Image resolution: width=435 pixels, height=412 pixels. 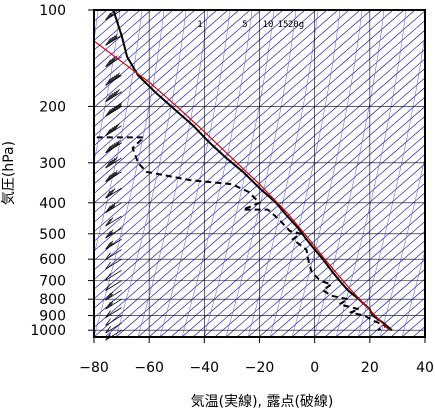 I want to click on x-axis-title: 気温(実線), 露点(破線), so click(x=262, y=402).